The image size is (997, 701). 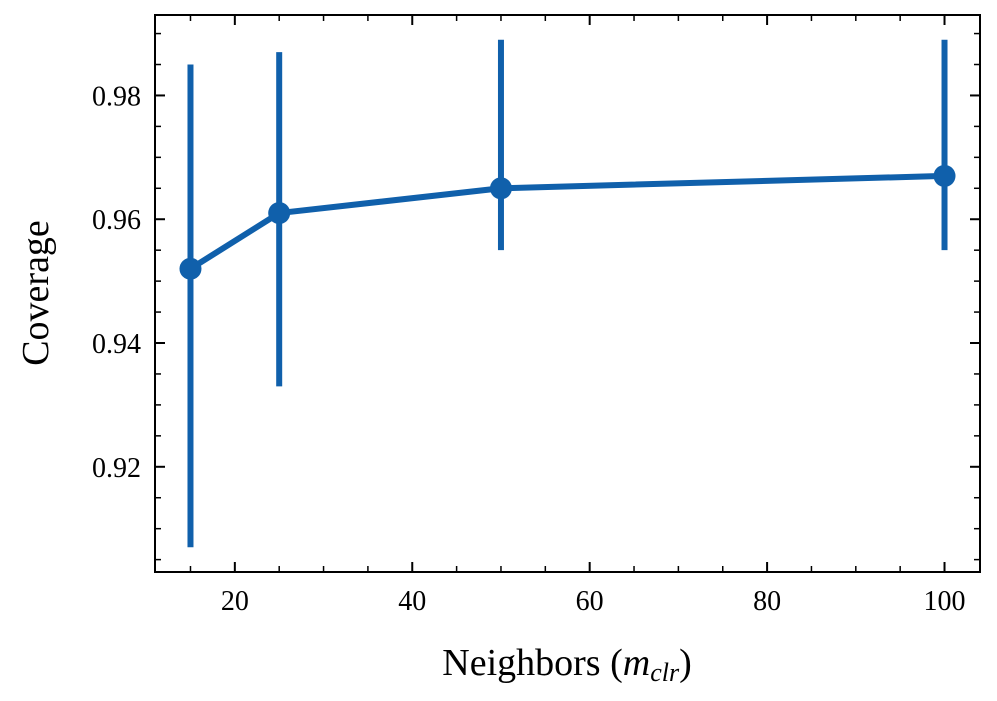 I want to click on y-axis-label: Coverage, so click(x=36, y=293).